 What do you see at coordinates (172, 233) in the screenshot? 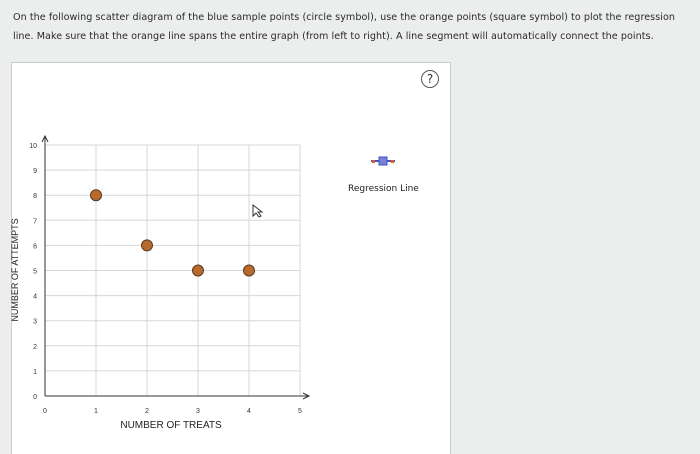
I see `data-points` at bounding box center [172, 233].